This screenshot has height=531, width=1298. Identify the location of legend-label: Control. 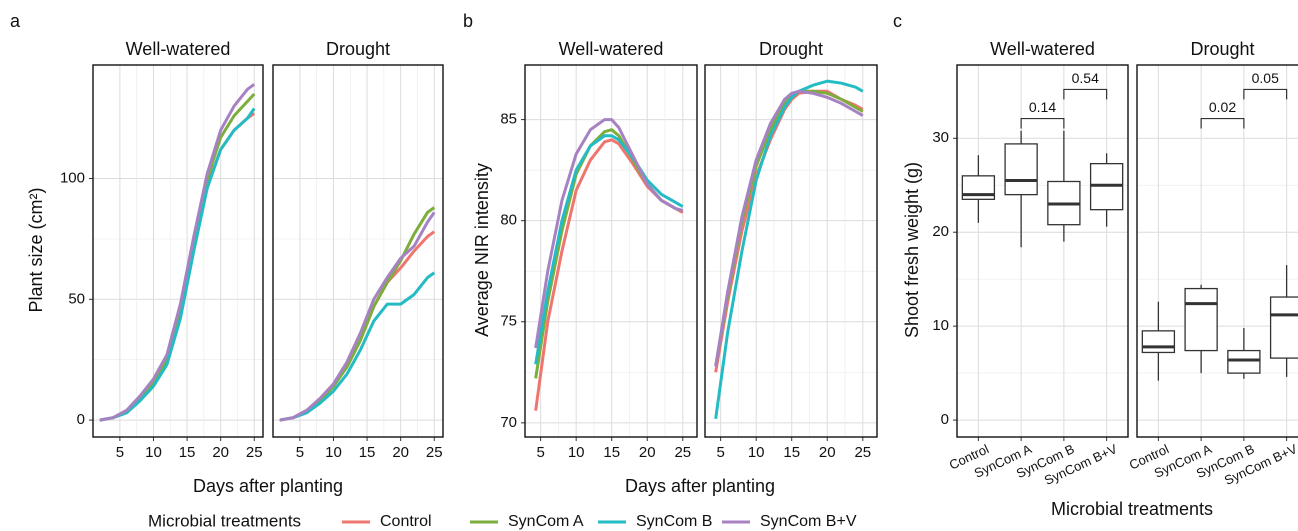
(406, 521).